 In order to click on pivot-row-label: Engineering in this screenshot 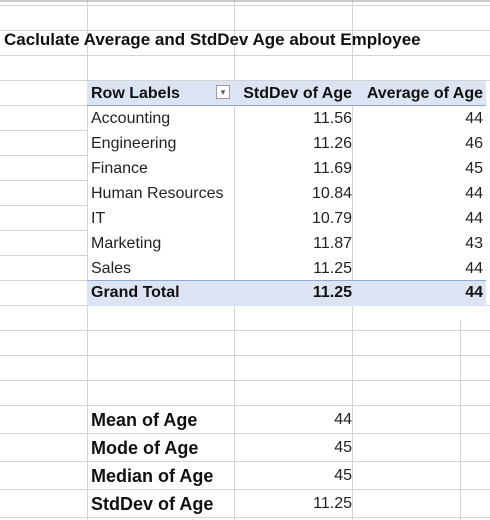, I will do `click(134, 143)`.